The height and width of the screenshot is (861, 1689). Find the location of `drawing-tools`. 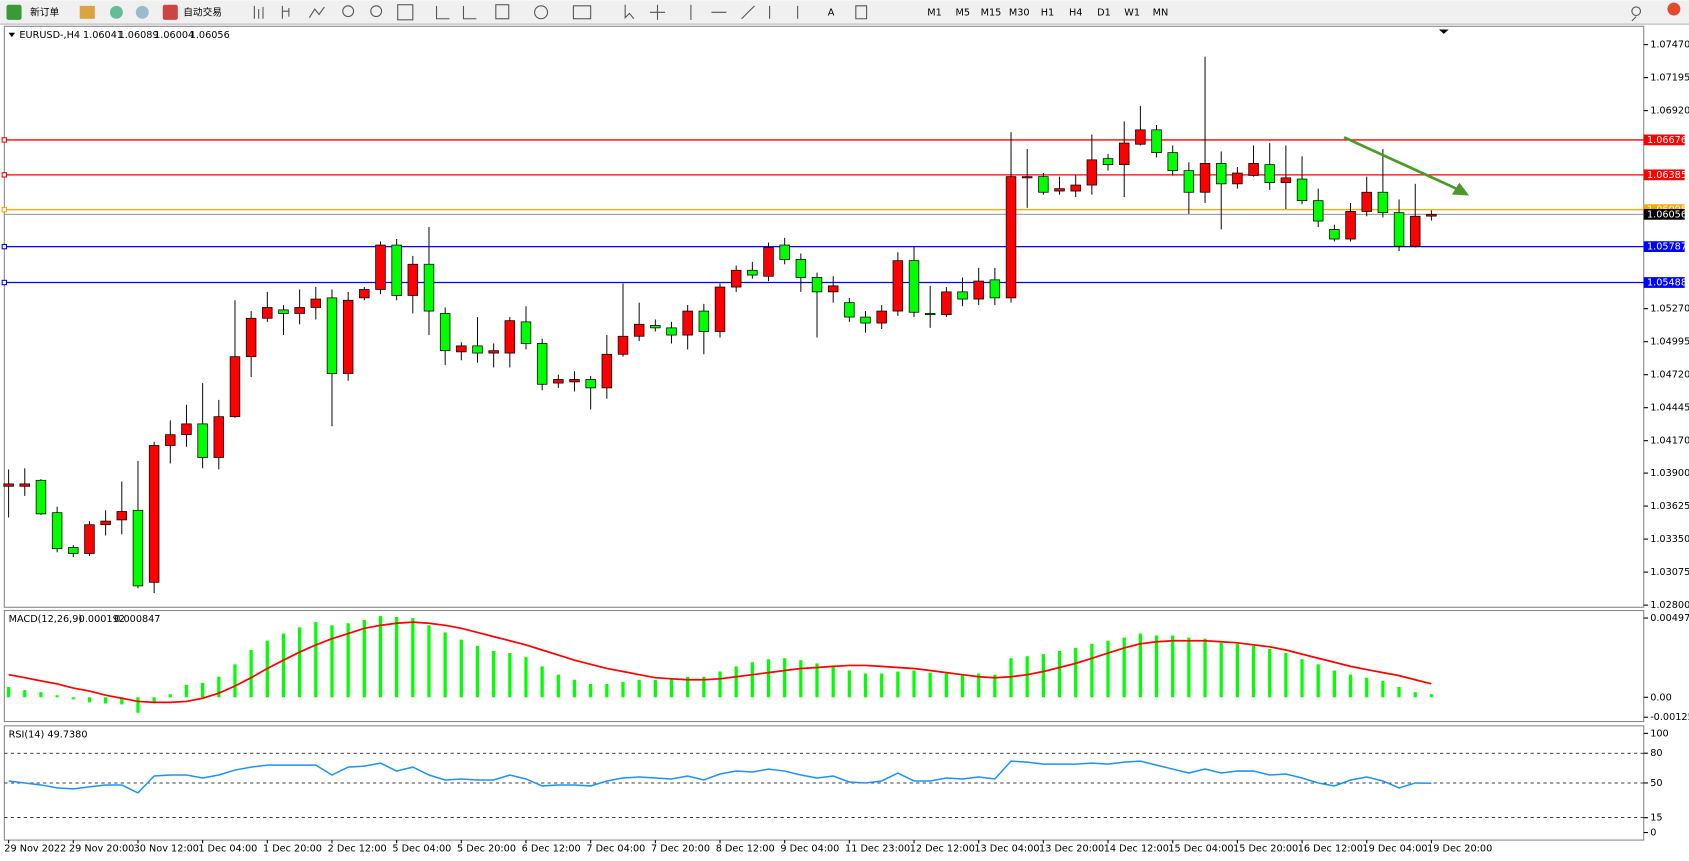

drawing-tools is located at coordinates (779, 12).